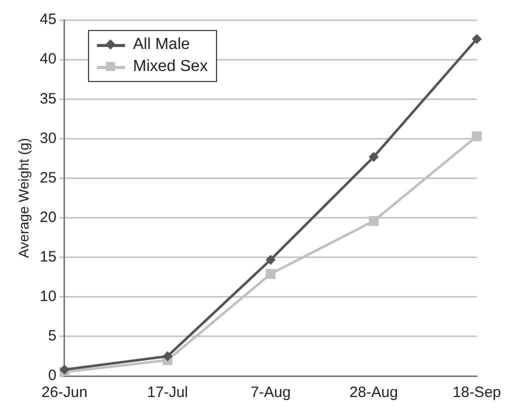 The height and width of the screenshot is (413, 512). I want to click on y-tick-label: 45, so click(48, 19).